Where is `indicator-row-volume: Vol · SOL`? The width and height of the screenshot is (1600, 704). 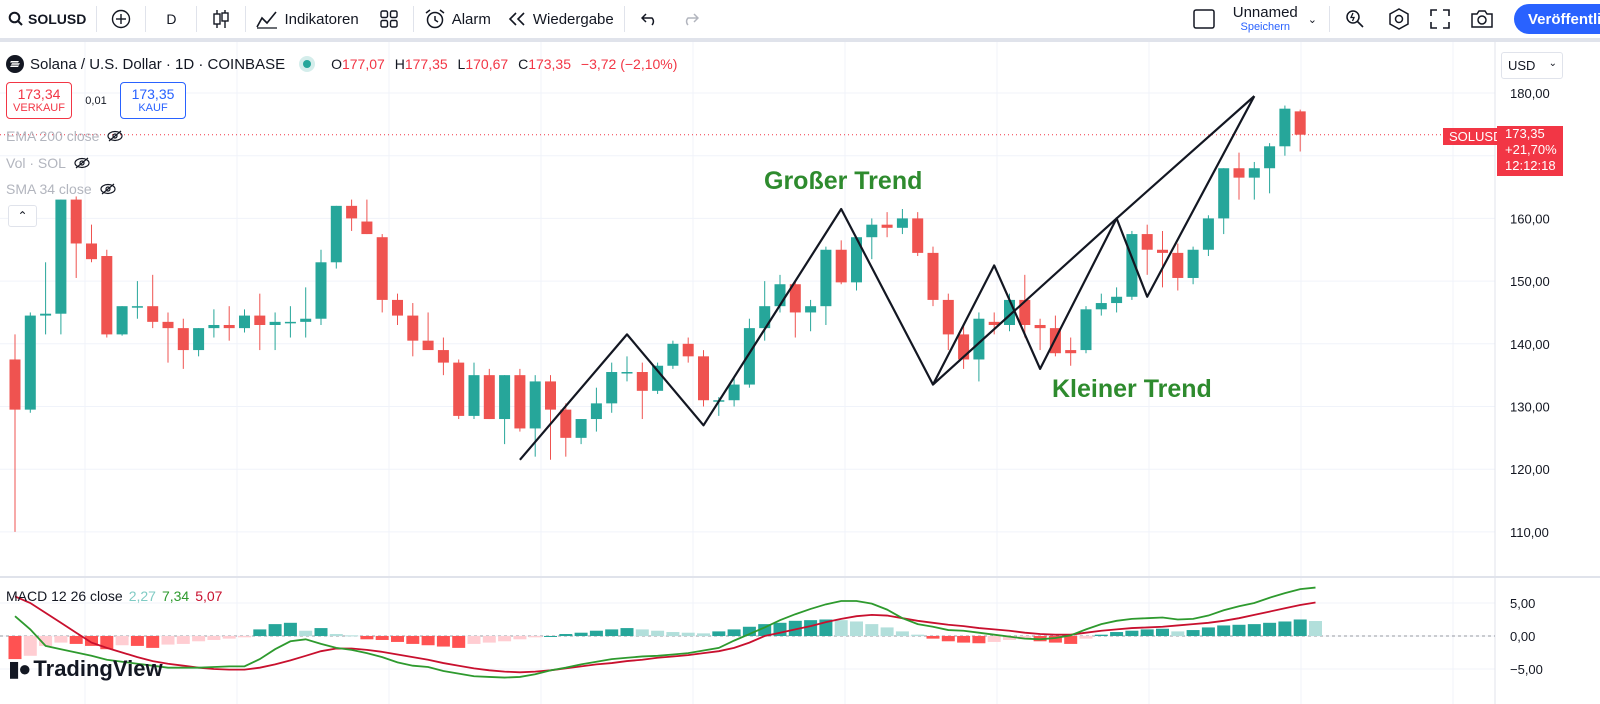
indicator-row-volume: Vol · SOL is located at coordinates (48, 163).